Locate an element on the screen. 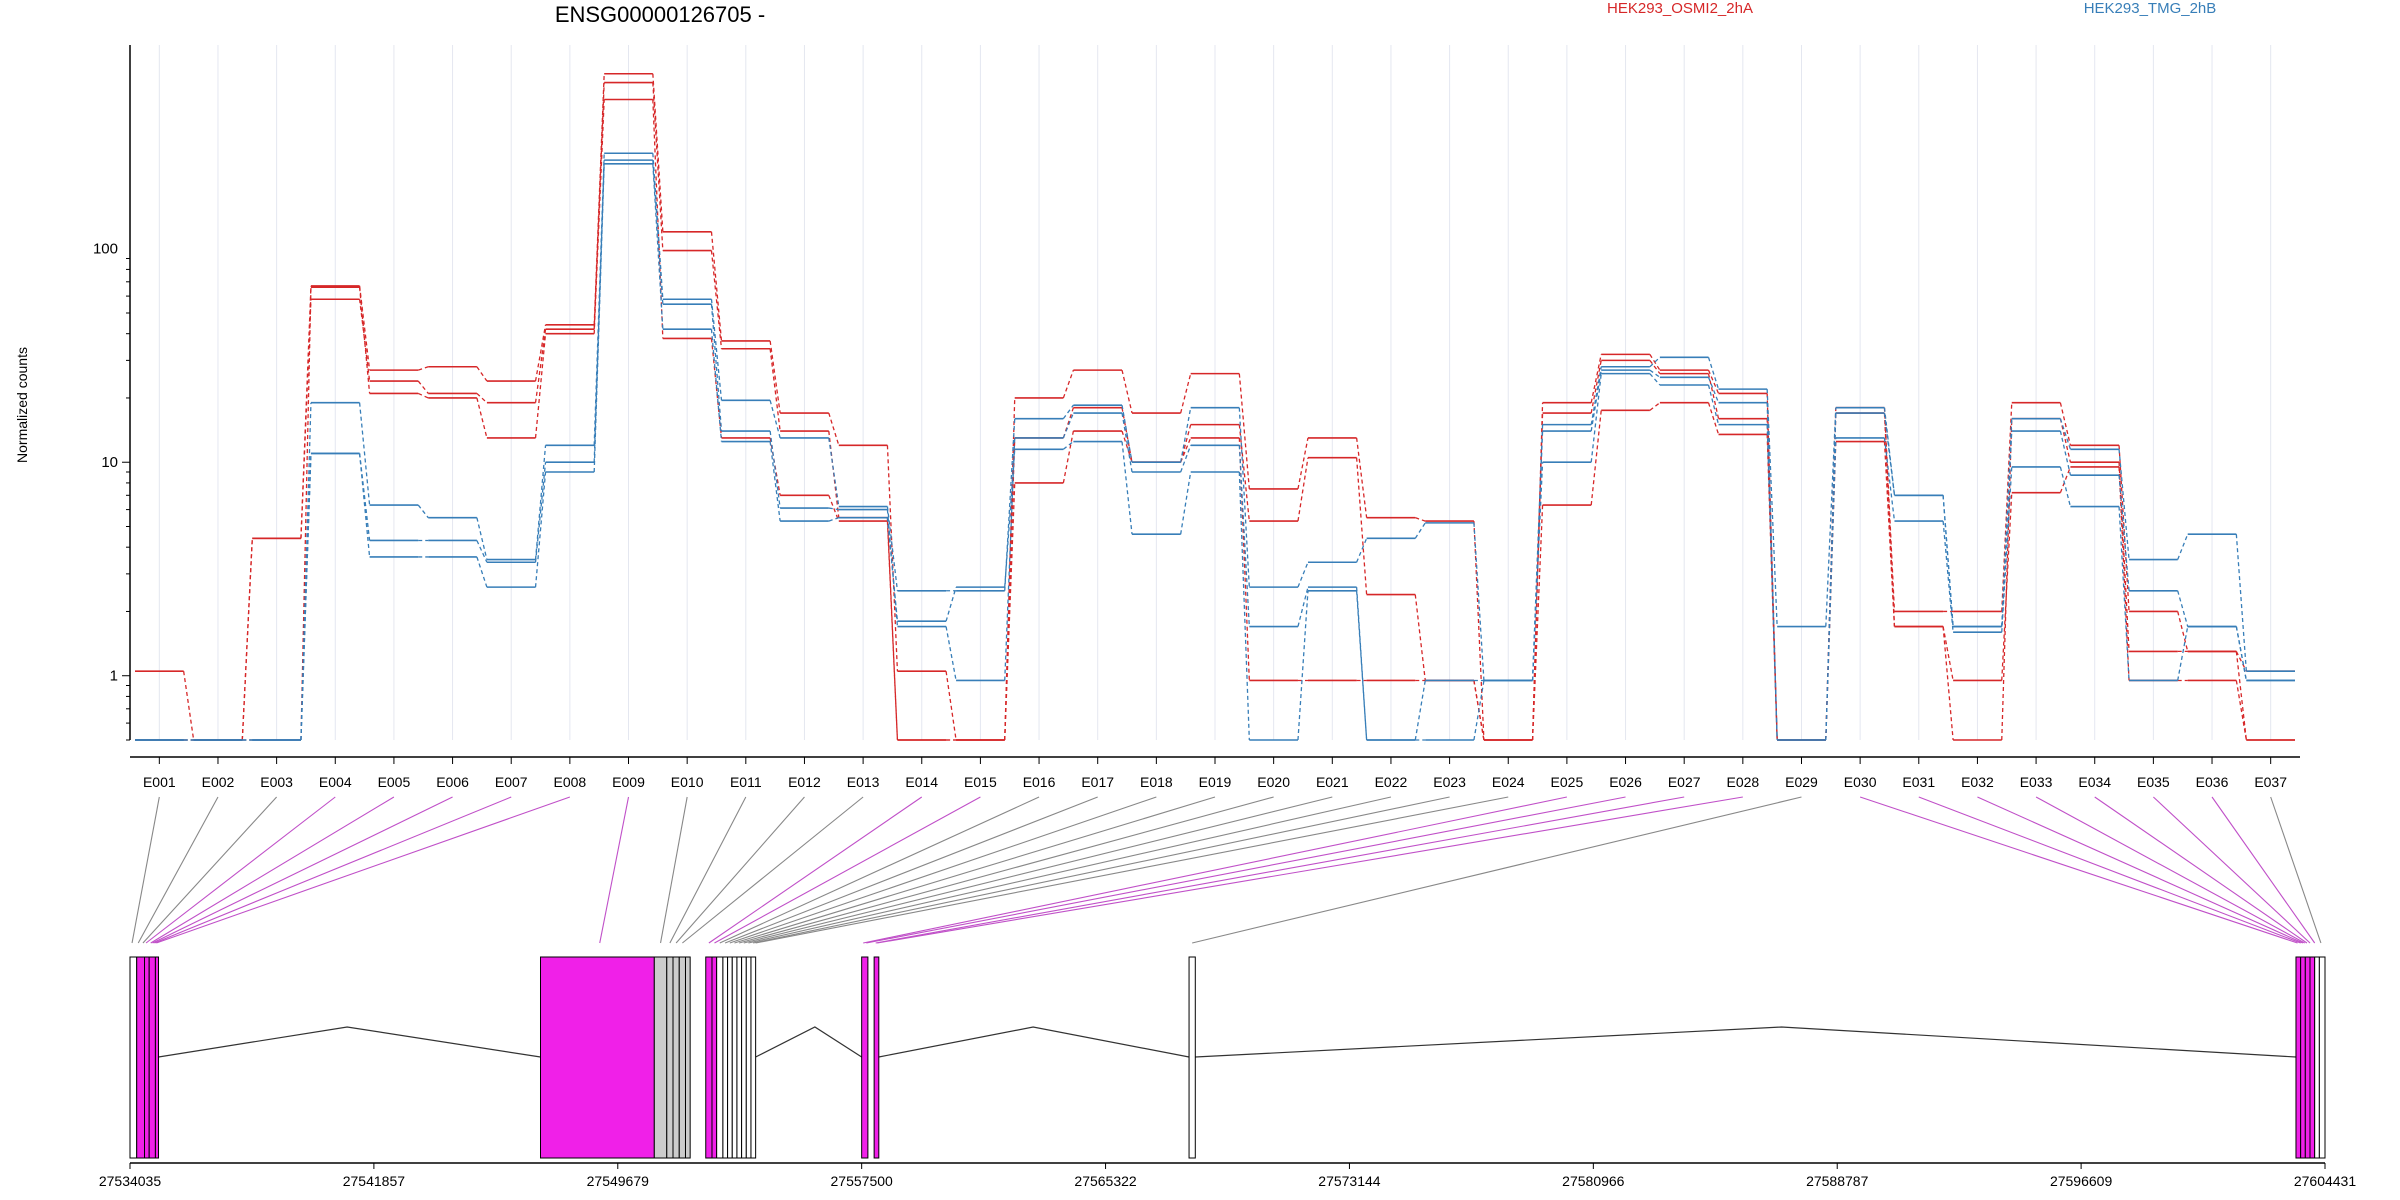 This screenshot has height=1200, width=2400. x-tick-label: E005 is located at coordinates (394, 782).